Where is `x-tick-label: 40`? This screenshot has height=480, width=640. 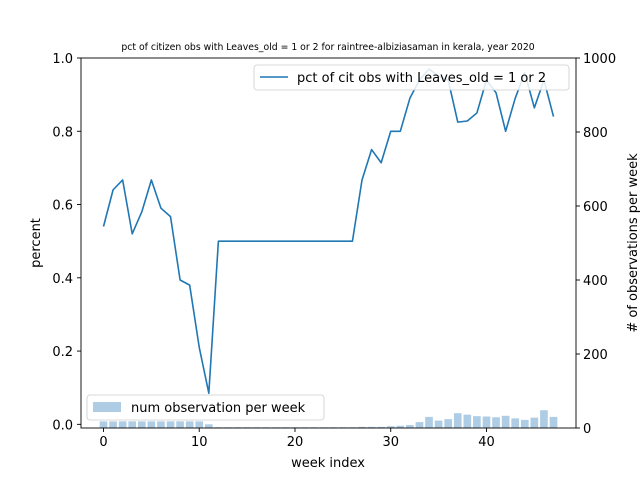
x-tick-label: 40 is located at coordinates (486, 442).